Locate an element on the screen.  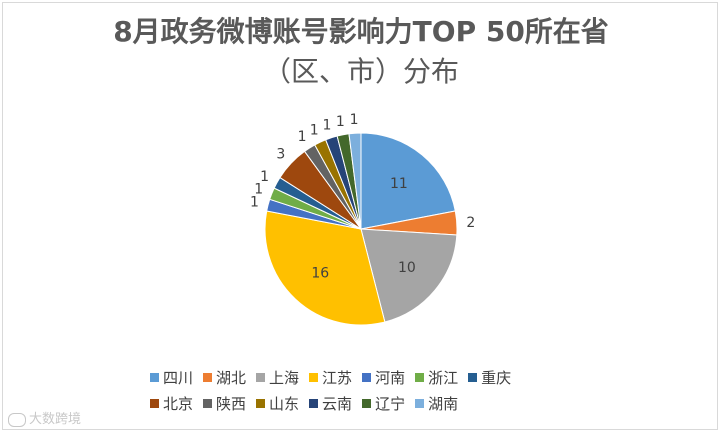
legend: 四川 湖北 上海 江苏 河南 浙江 重庆 北京 陕西 山东 云南 辽宁 湖南 is located at coordinates (380, 390).